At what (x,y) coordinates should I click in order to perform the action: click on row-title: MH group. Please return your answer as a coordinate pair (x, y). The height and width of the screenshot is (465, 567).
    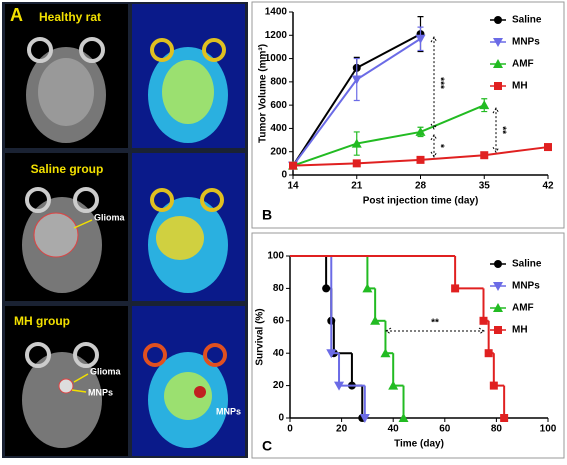
    Looking at the image, I should click on (42, 321).